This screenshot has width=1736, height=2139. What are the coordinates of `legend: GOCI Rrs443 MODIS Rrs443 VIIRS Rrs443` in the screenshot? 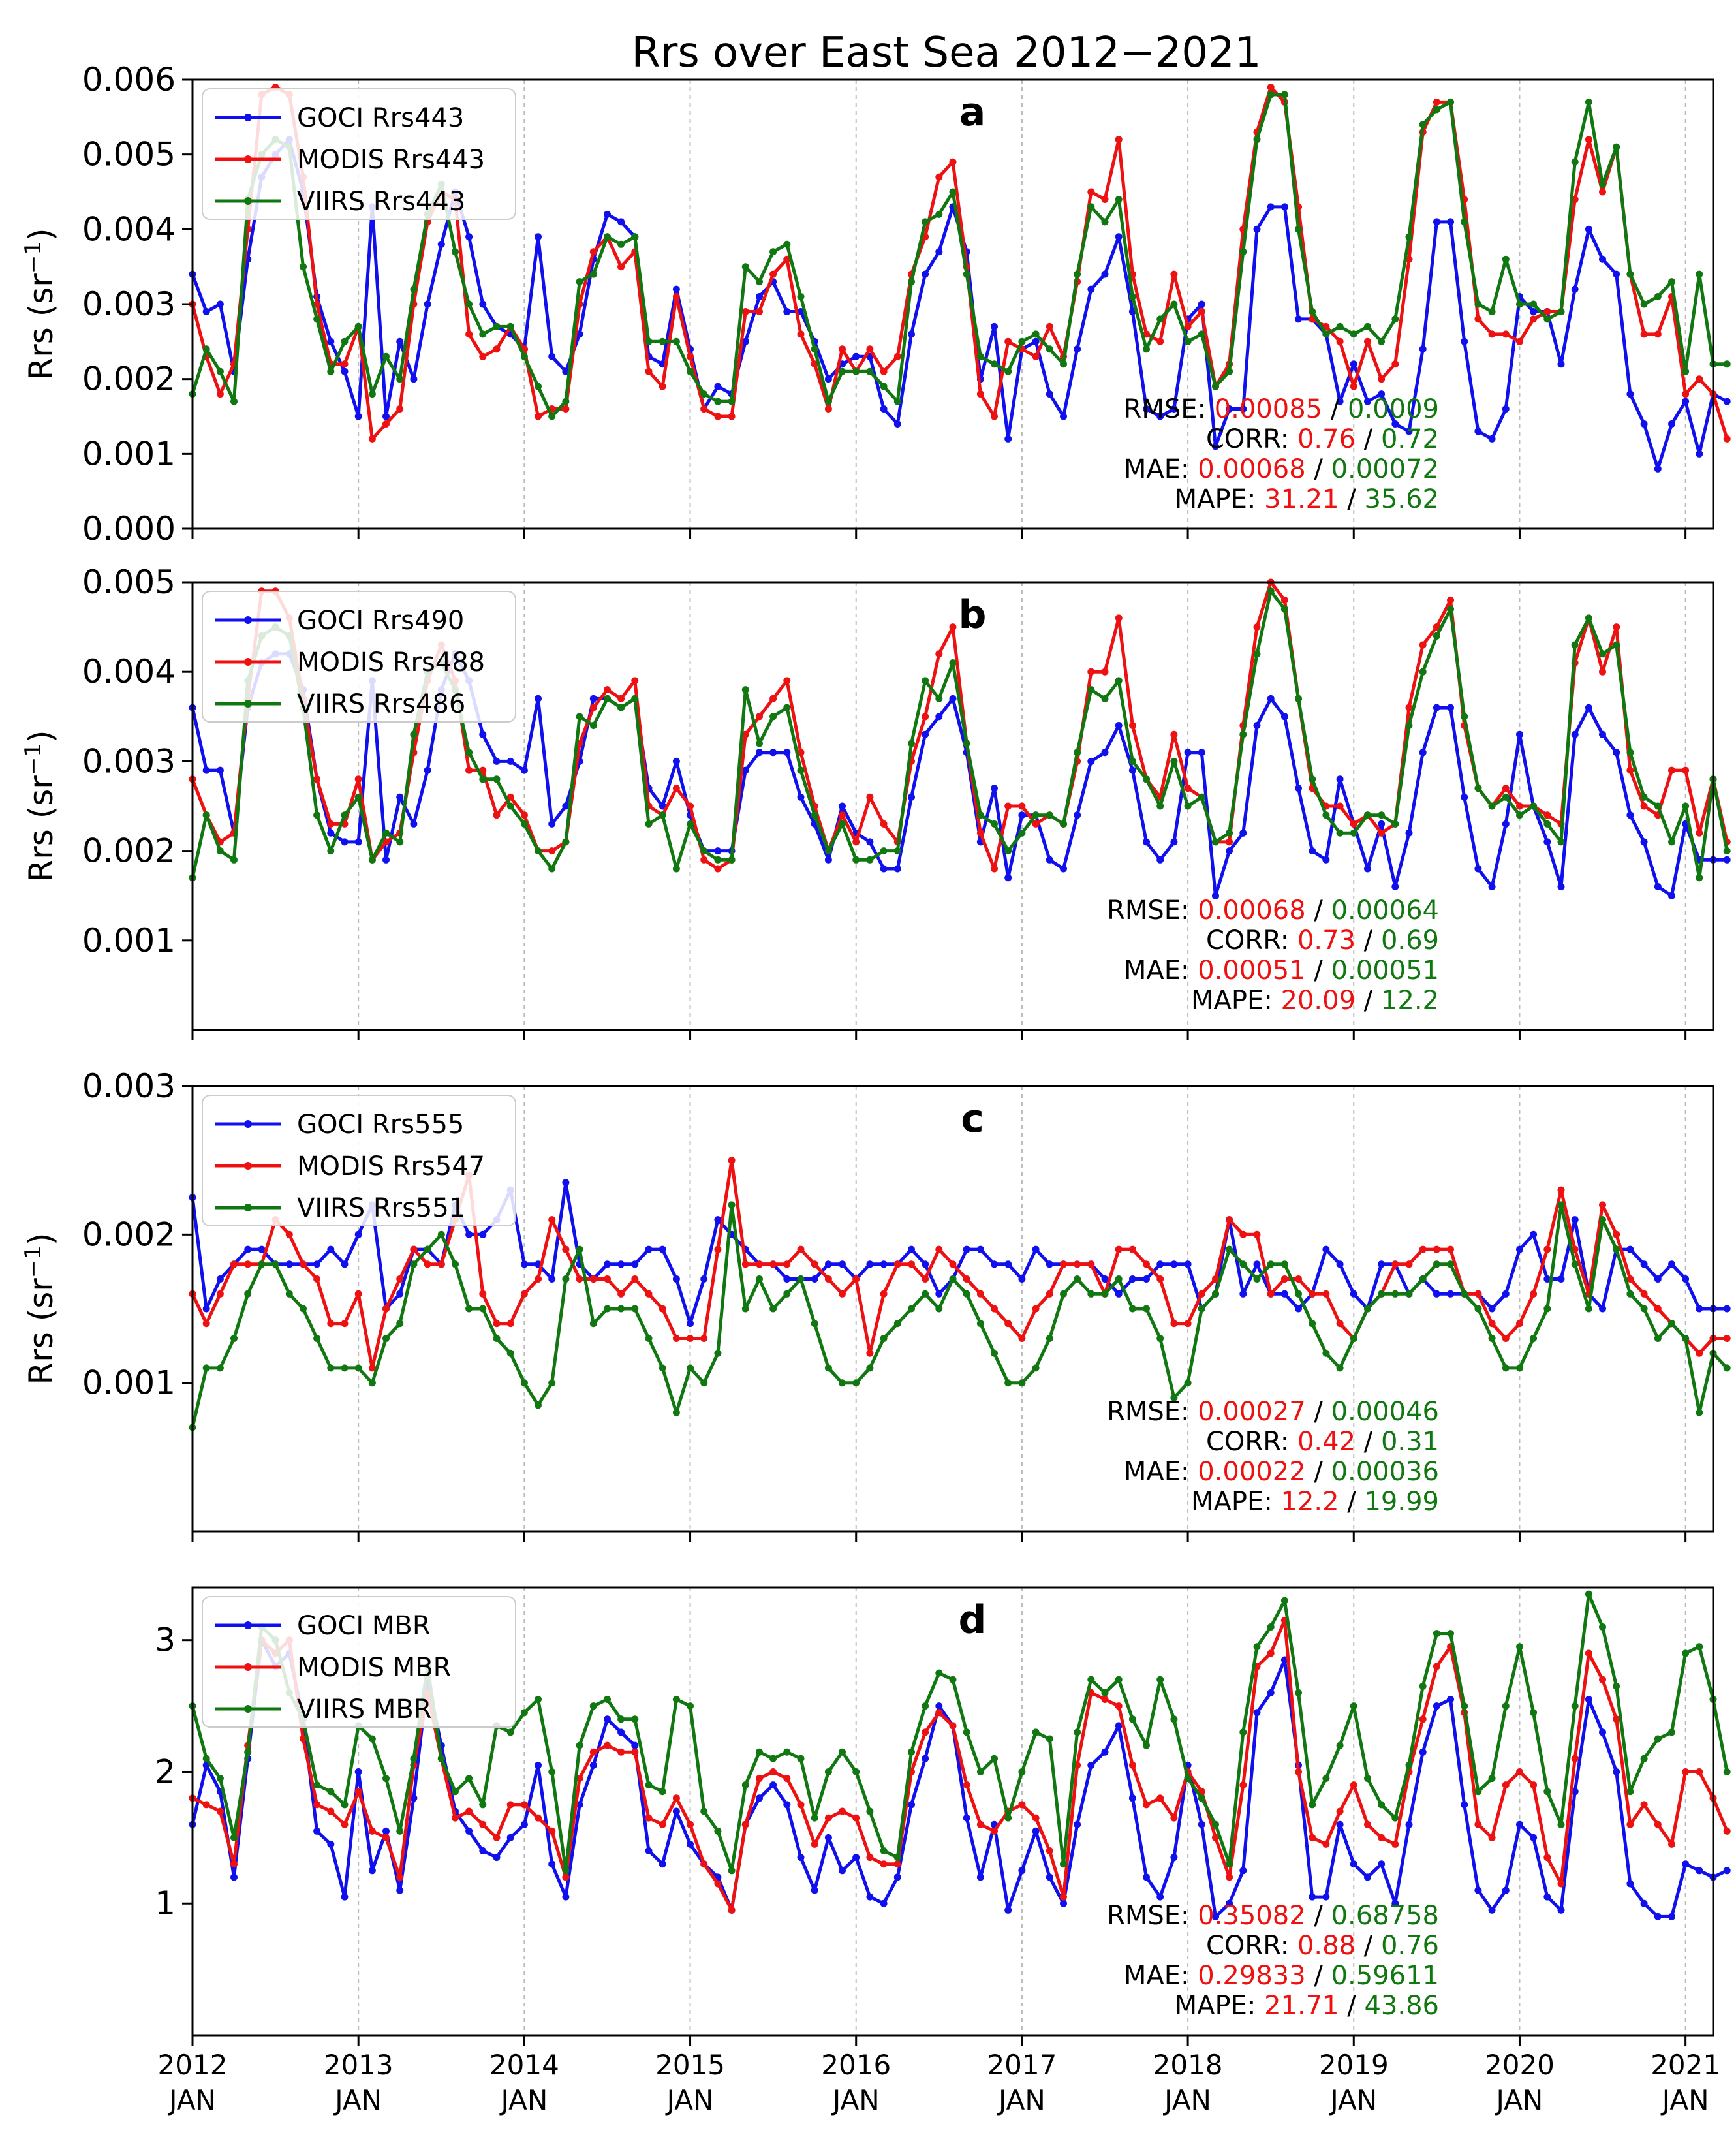 It's located at (359, 154).